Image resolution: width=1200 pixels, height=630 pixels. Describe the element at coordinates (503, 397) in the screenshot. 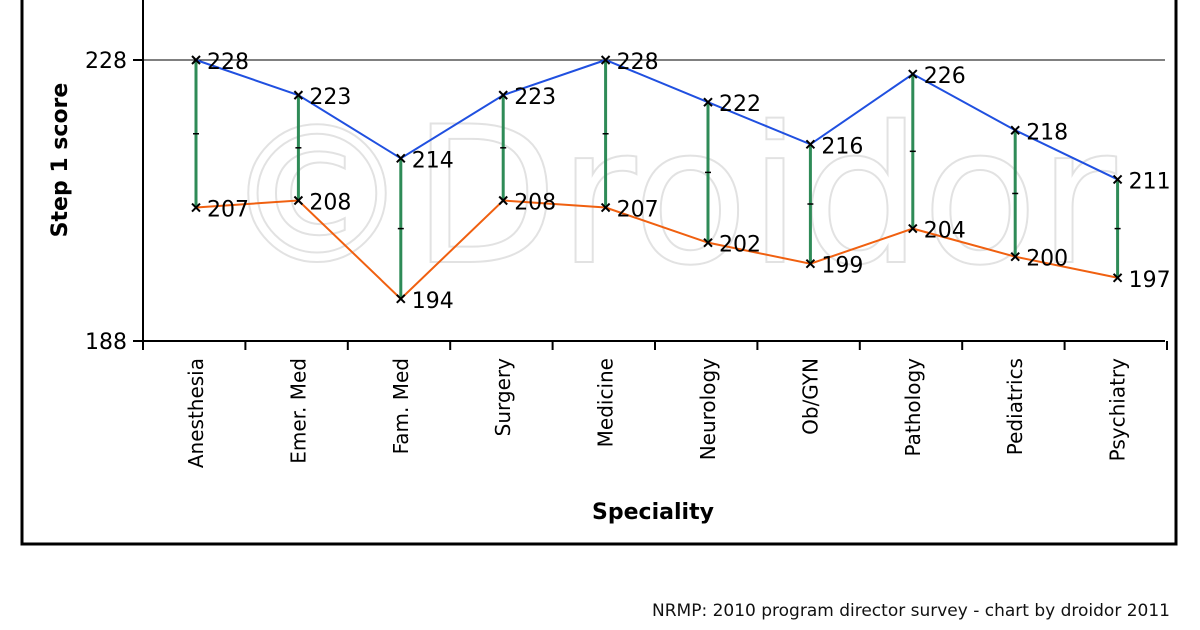

I see `category-label-3: Surgery` at that location.